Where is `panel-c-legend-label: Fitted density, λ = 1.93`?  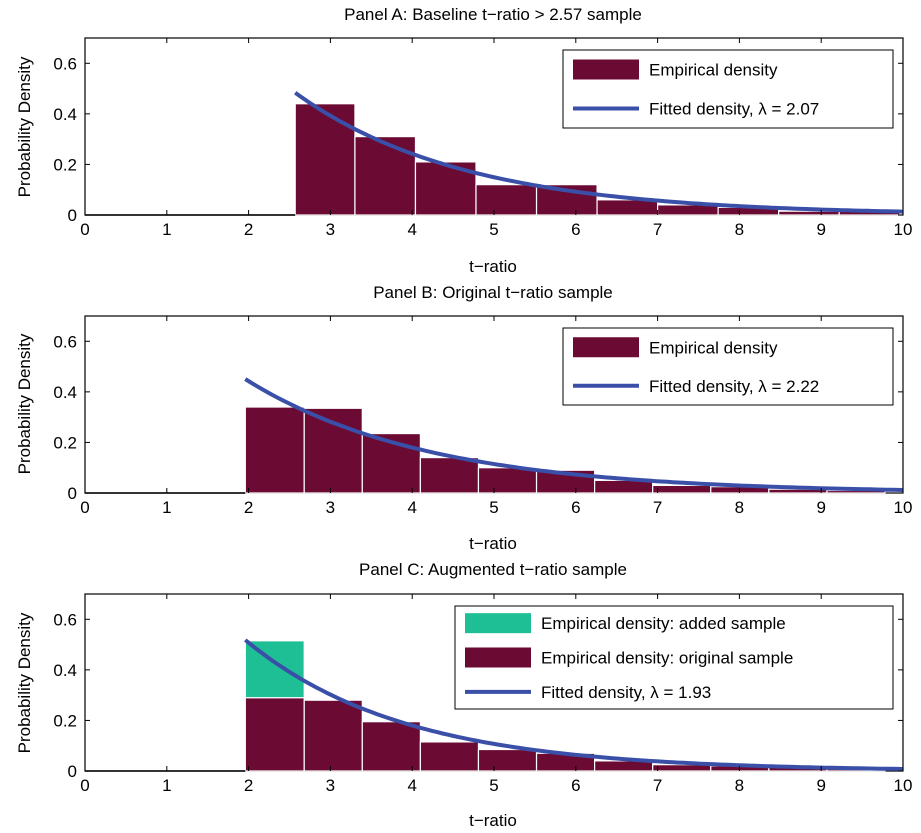
panel-c-legend-label: Fitted density, λ = 1.93 is located at coordinates (626, 692).